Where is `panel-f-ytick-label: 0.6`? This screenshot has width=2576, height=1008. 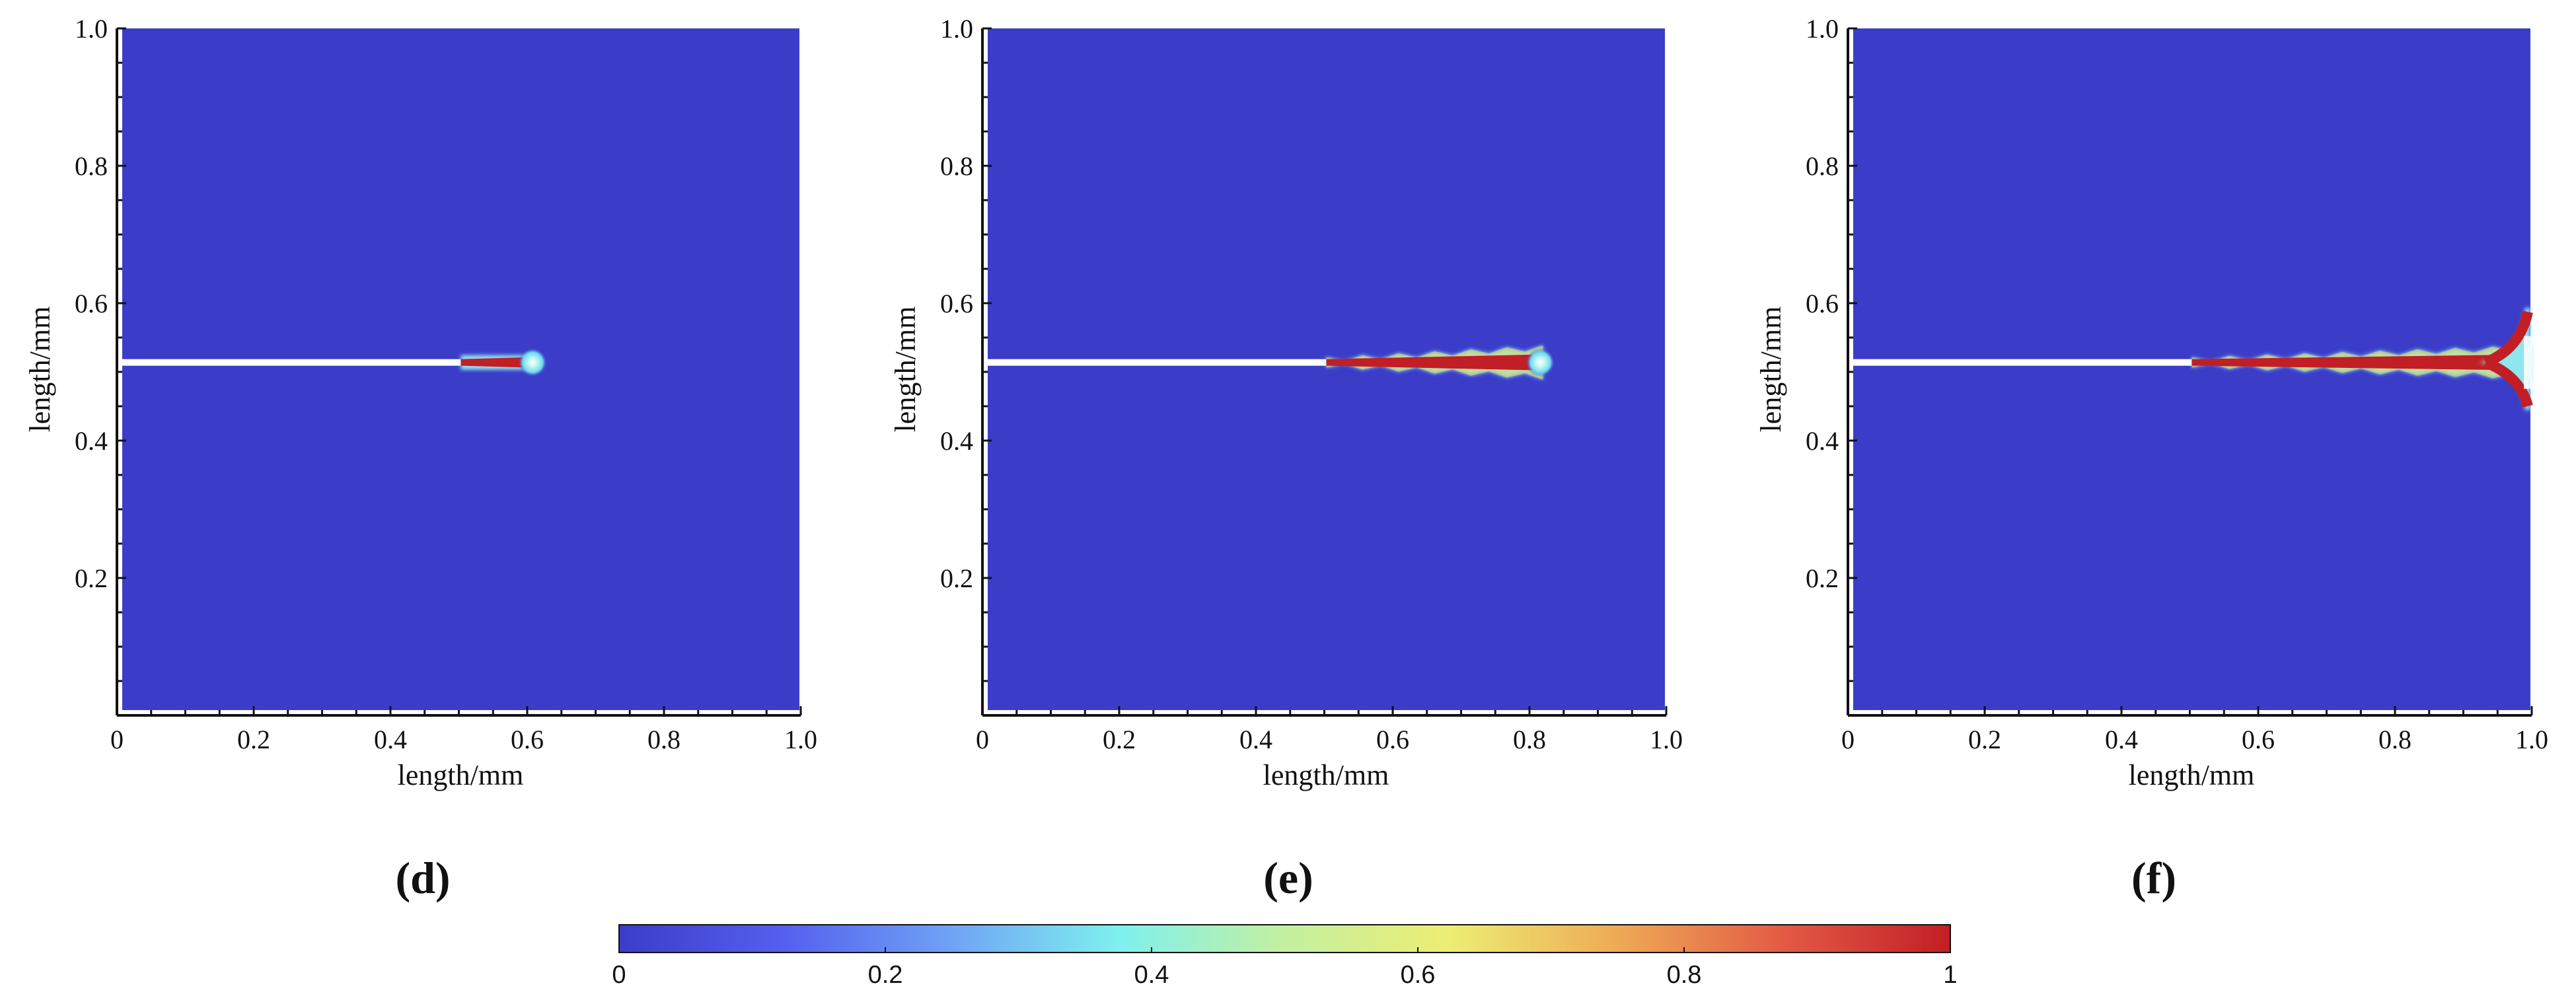 panel-f-ytick-label: 0.6 is located at coordinates (1822, 303).